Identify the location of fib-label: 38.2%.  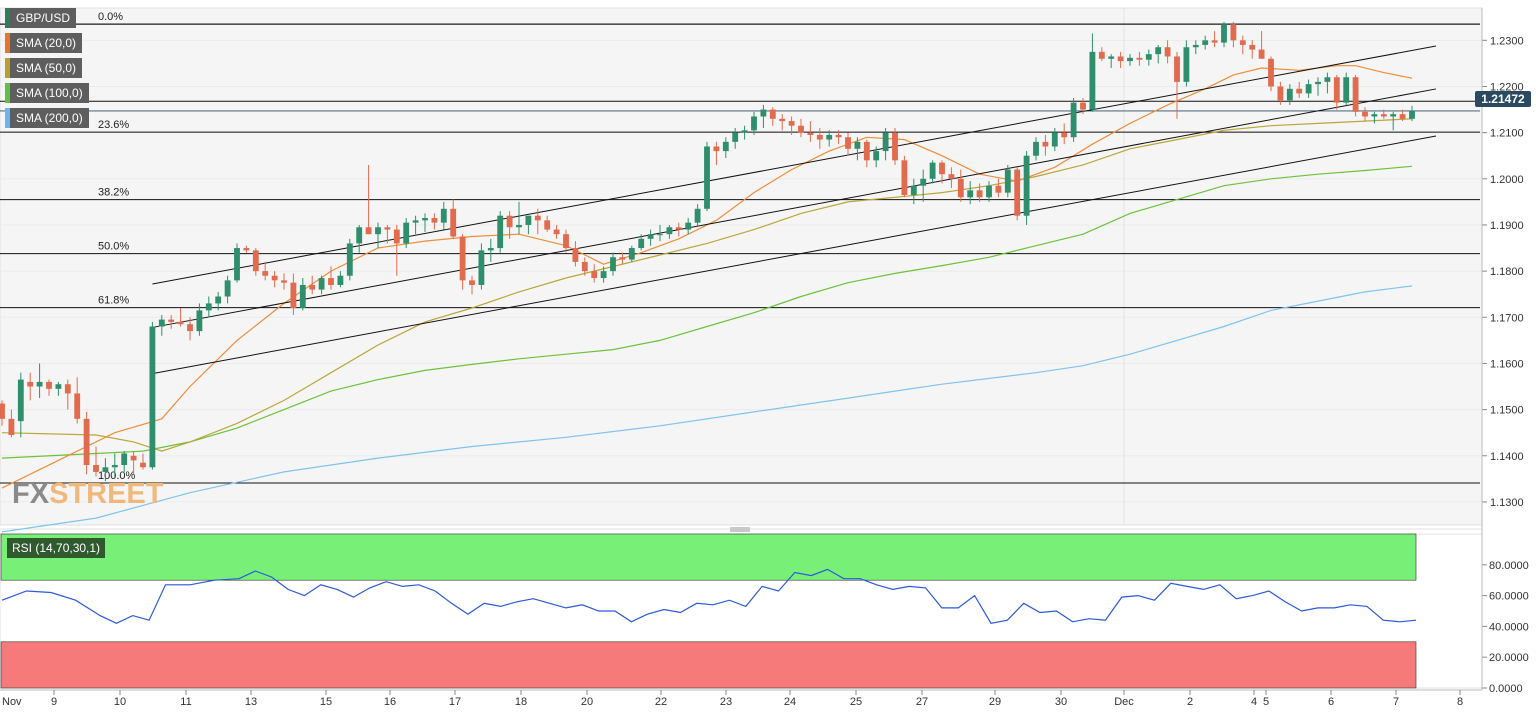
(113, 193).